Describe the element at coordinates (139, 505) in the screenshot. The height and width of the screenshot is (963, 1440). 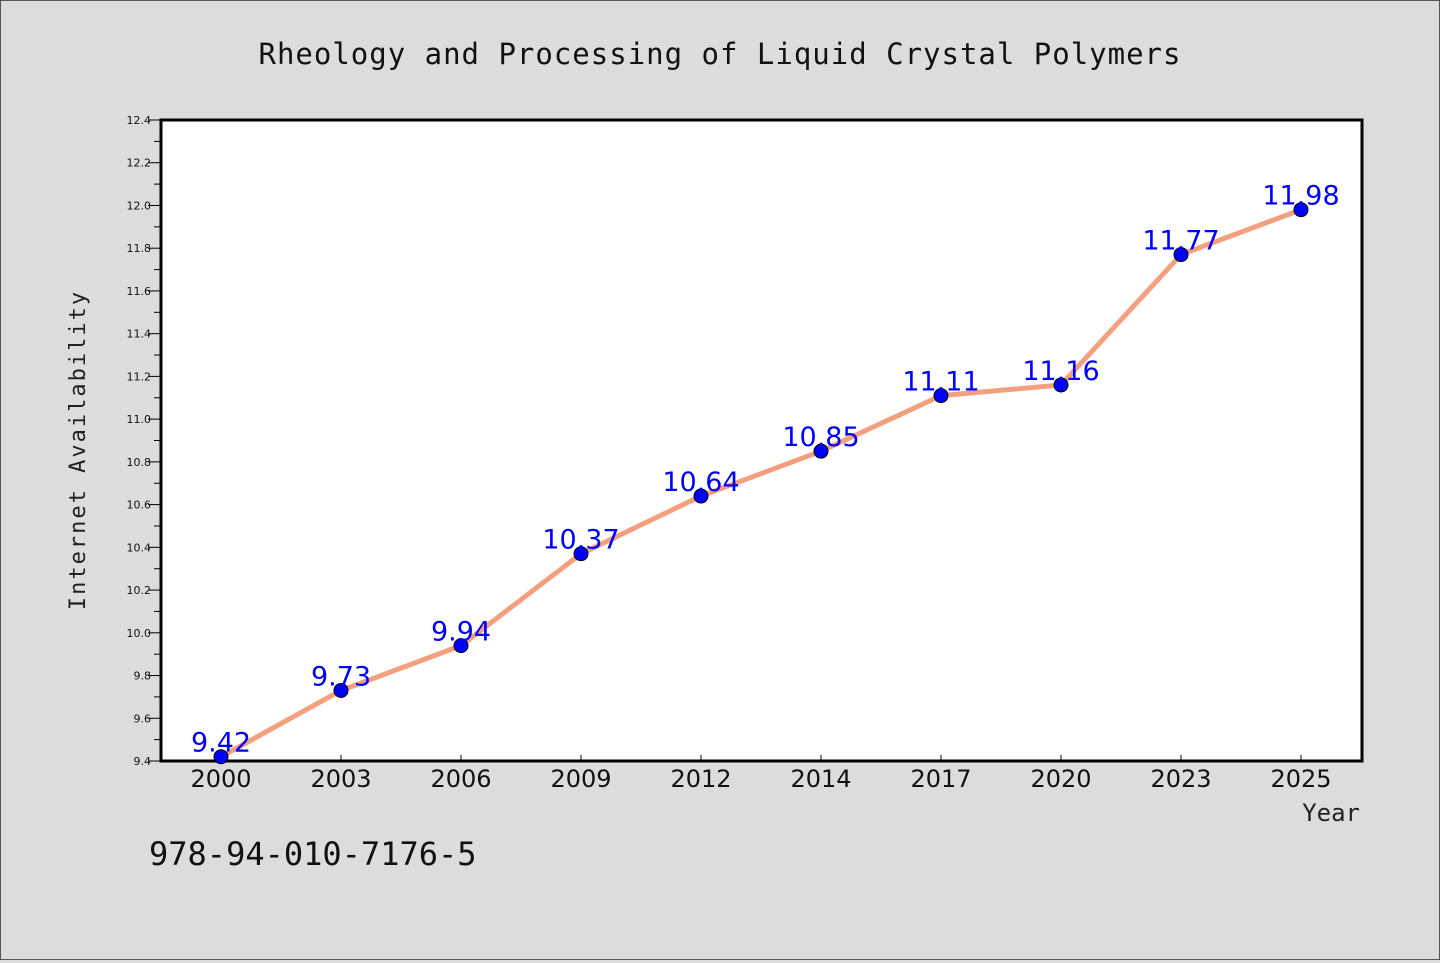
I see `y-tick-label: 10.6` at that location.